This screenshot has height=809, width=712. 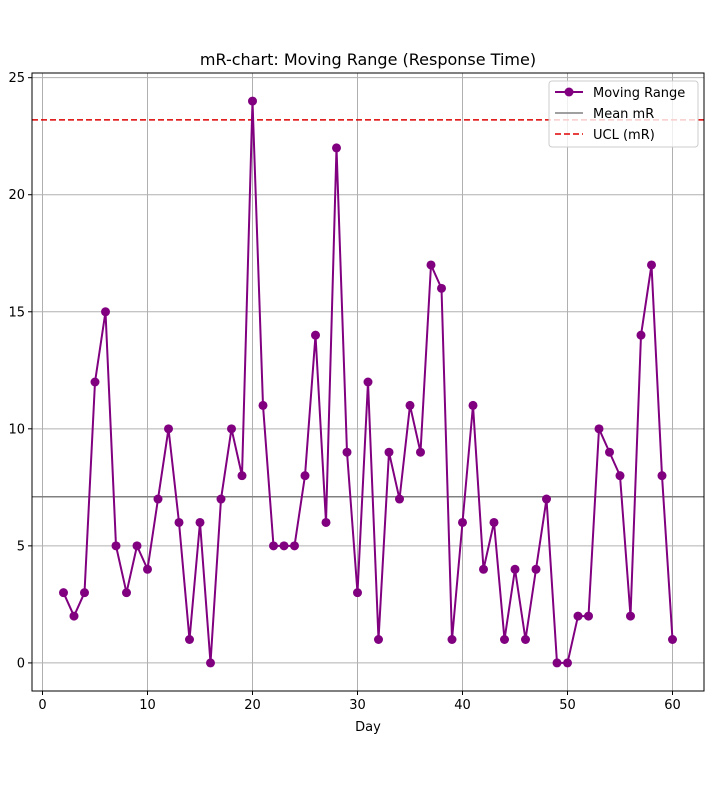 I want to click on y-tick-label: 20, so click(x=16, y=195).